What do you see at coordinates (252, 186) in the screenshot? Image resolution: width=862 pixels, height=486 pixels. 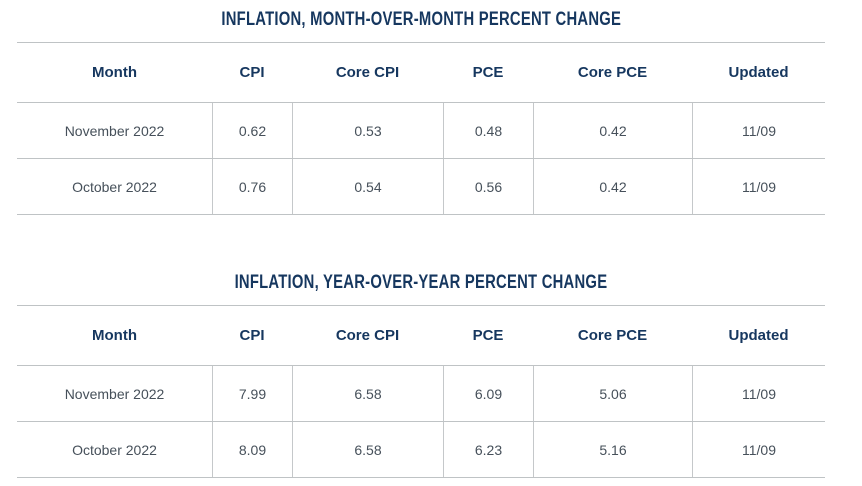 I see `cpi-cell: 0.76` at bounding box center [252, 186].